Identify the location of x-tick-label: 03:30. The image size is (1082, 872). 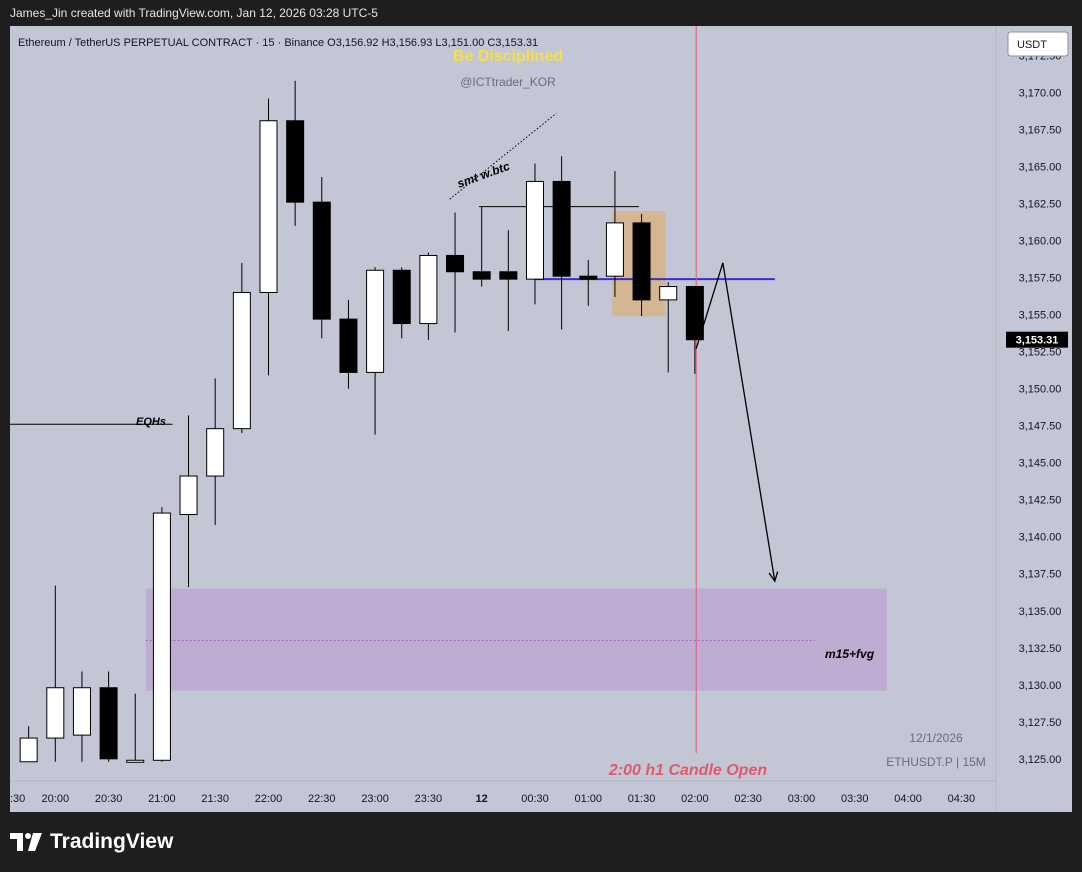
(855, 799).